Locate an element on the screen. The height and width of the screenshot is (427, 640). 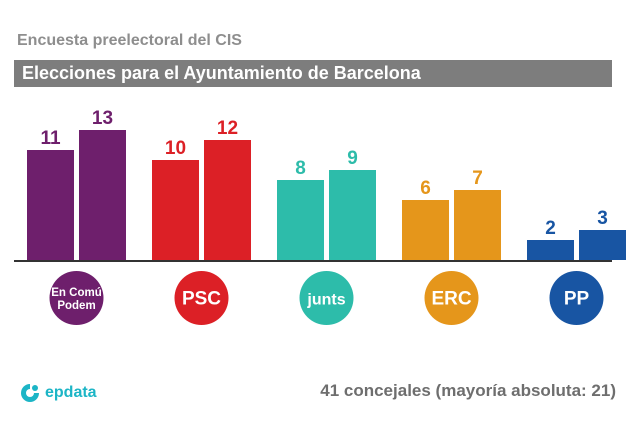
brand-name: epdata is located at coordinates (71, 392).